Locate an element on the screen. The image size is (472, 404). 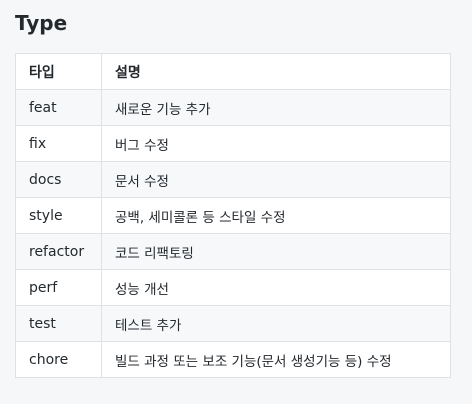
header-type: 타입 is located at coordinates (58, 71).